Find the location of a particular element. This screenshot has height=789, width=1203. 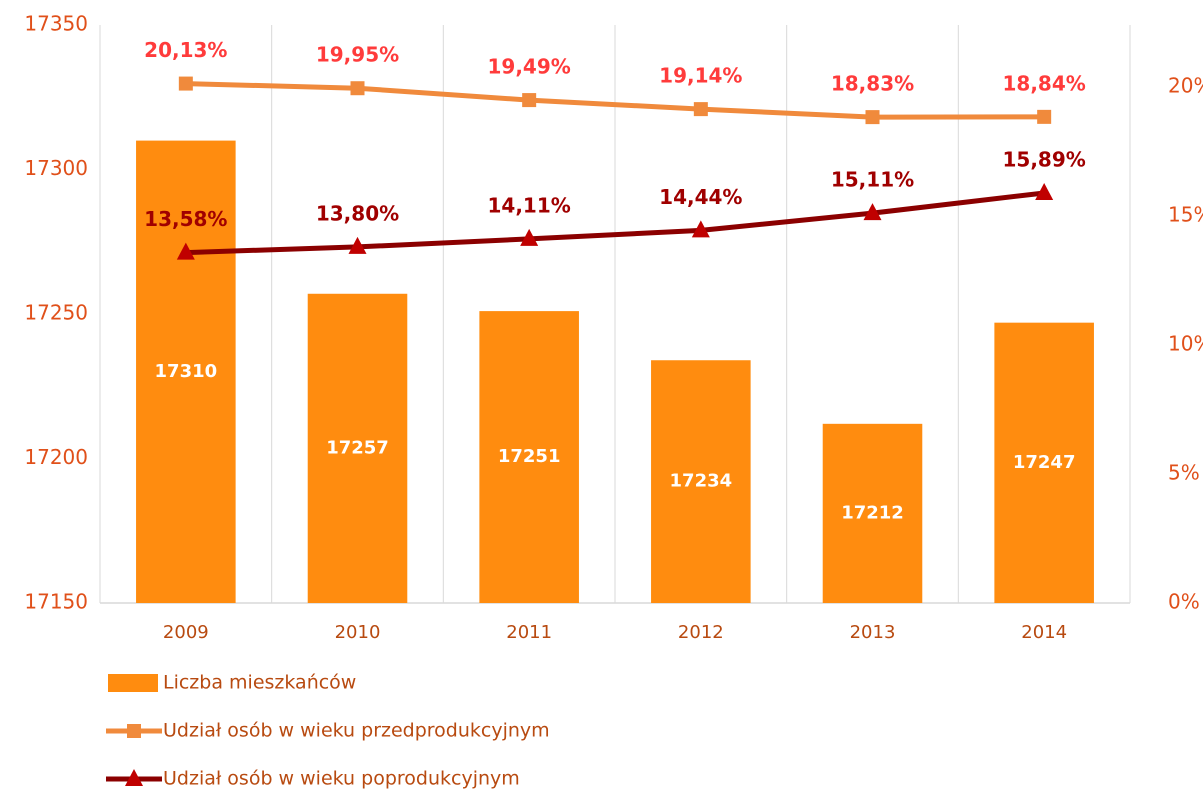

legend-label: Liczba mieszkańców is located at coordinates (259, 683).